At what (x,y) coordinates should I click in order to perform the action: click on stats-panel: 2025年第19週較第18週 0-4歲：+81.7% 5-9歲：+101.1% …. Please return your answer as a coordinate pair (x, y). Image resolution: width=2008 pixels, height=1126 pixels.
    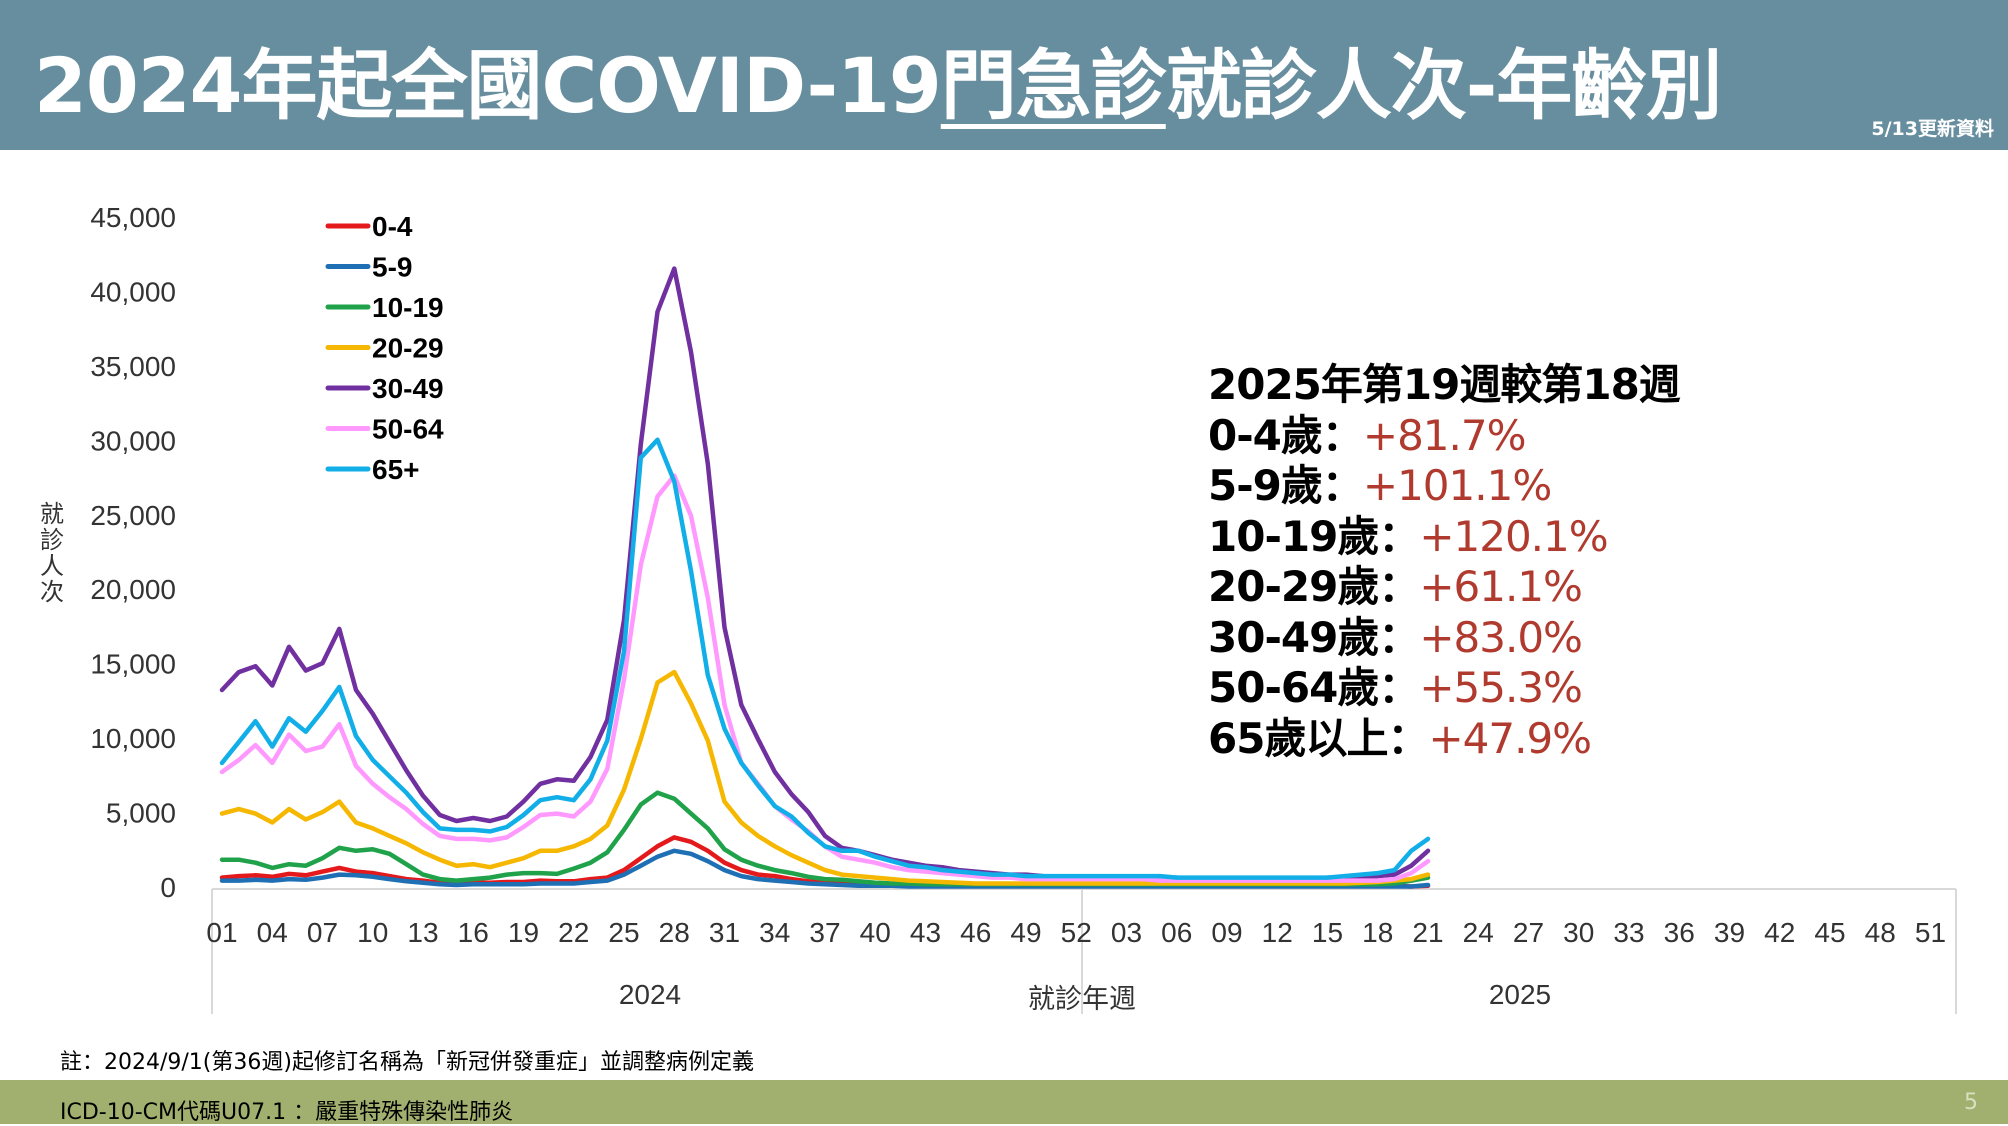
    Looking at the image, I should click on (1444, 562).